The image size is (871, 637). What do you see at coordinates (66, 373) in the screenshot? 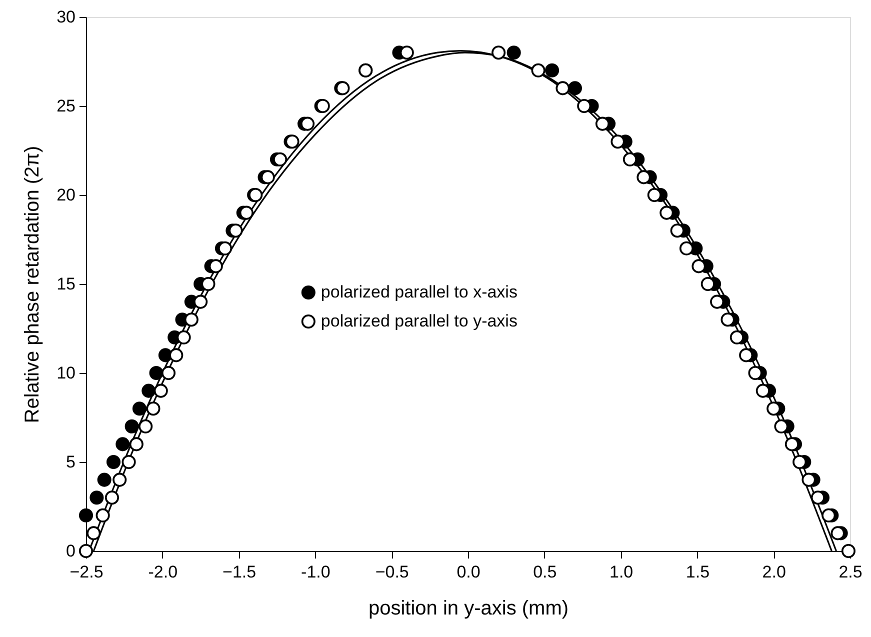
I see `y-tick-label: 10` at bounding box center [66, 373].